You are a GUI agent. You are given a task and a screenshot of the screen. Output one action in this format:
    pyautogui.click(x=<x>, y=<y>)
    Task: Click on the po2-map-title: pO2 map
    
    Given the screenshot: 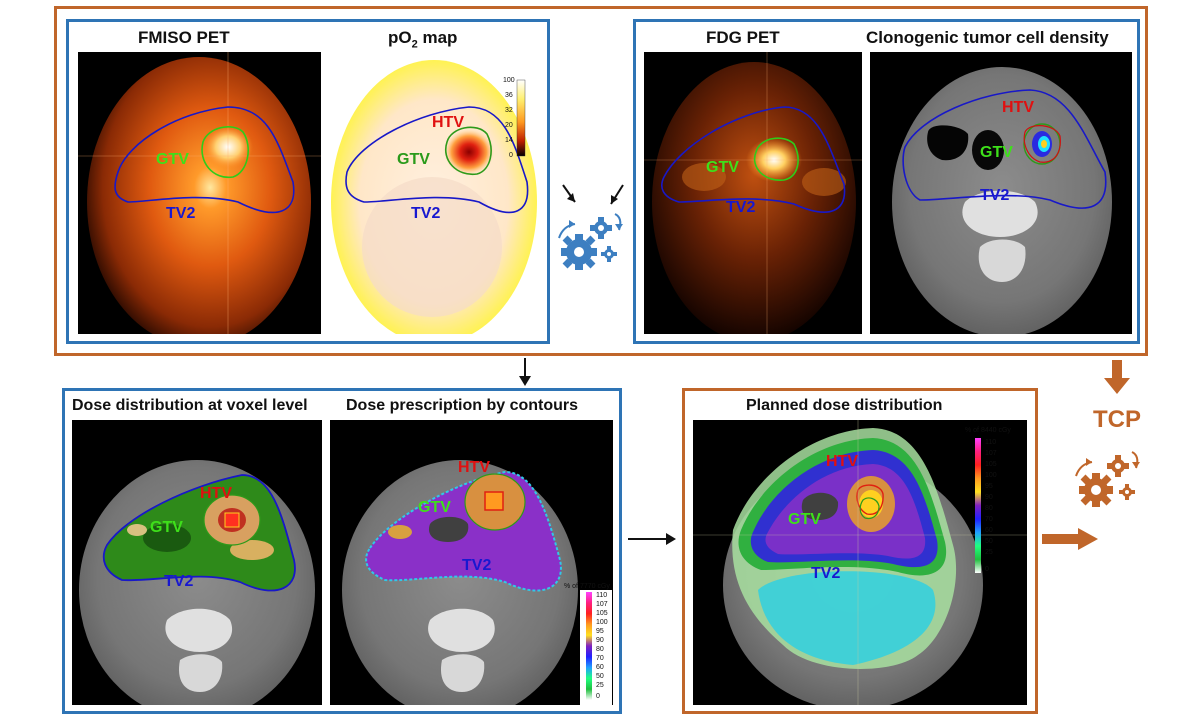 What is the action you would take?
    pyautogui.click(x=422, y=39)
    